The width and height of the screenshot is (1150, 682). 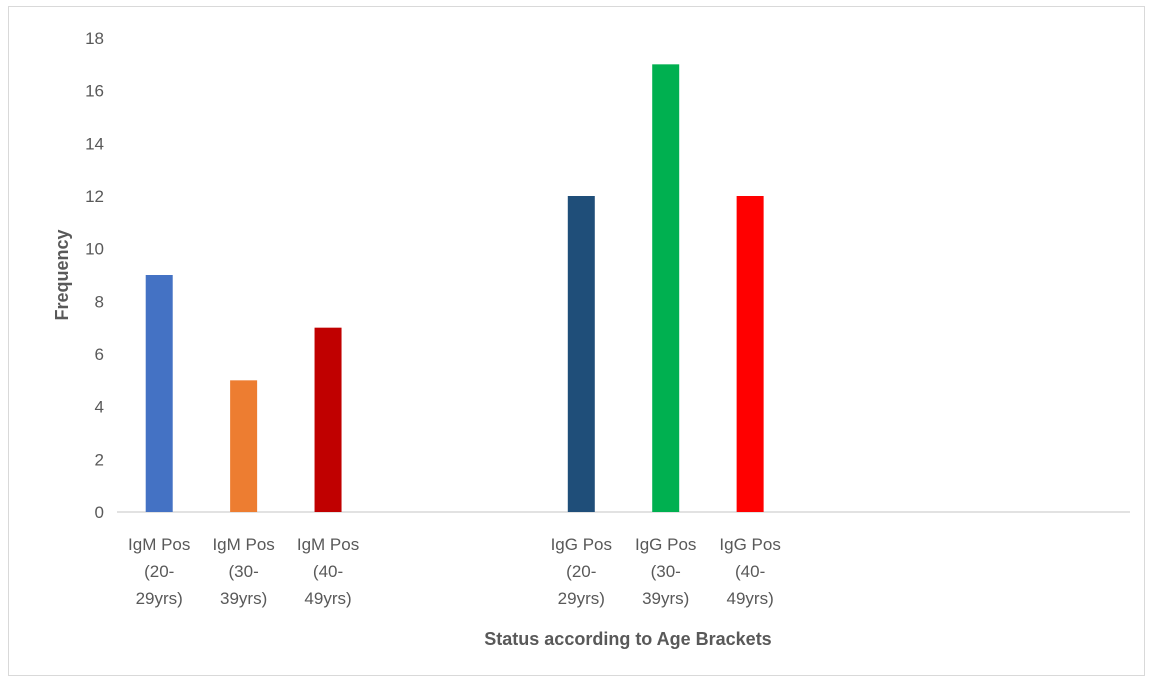 What do you see at coordinates (627, 639) in the screenshot?
I see `x-axis-title: Status according to Age Brackets` at bounding box center [627, 639].